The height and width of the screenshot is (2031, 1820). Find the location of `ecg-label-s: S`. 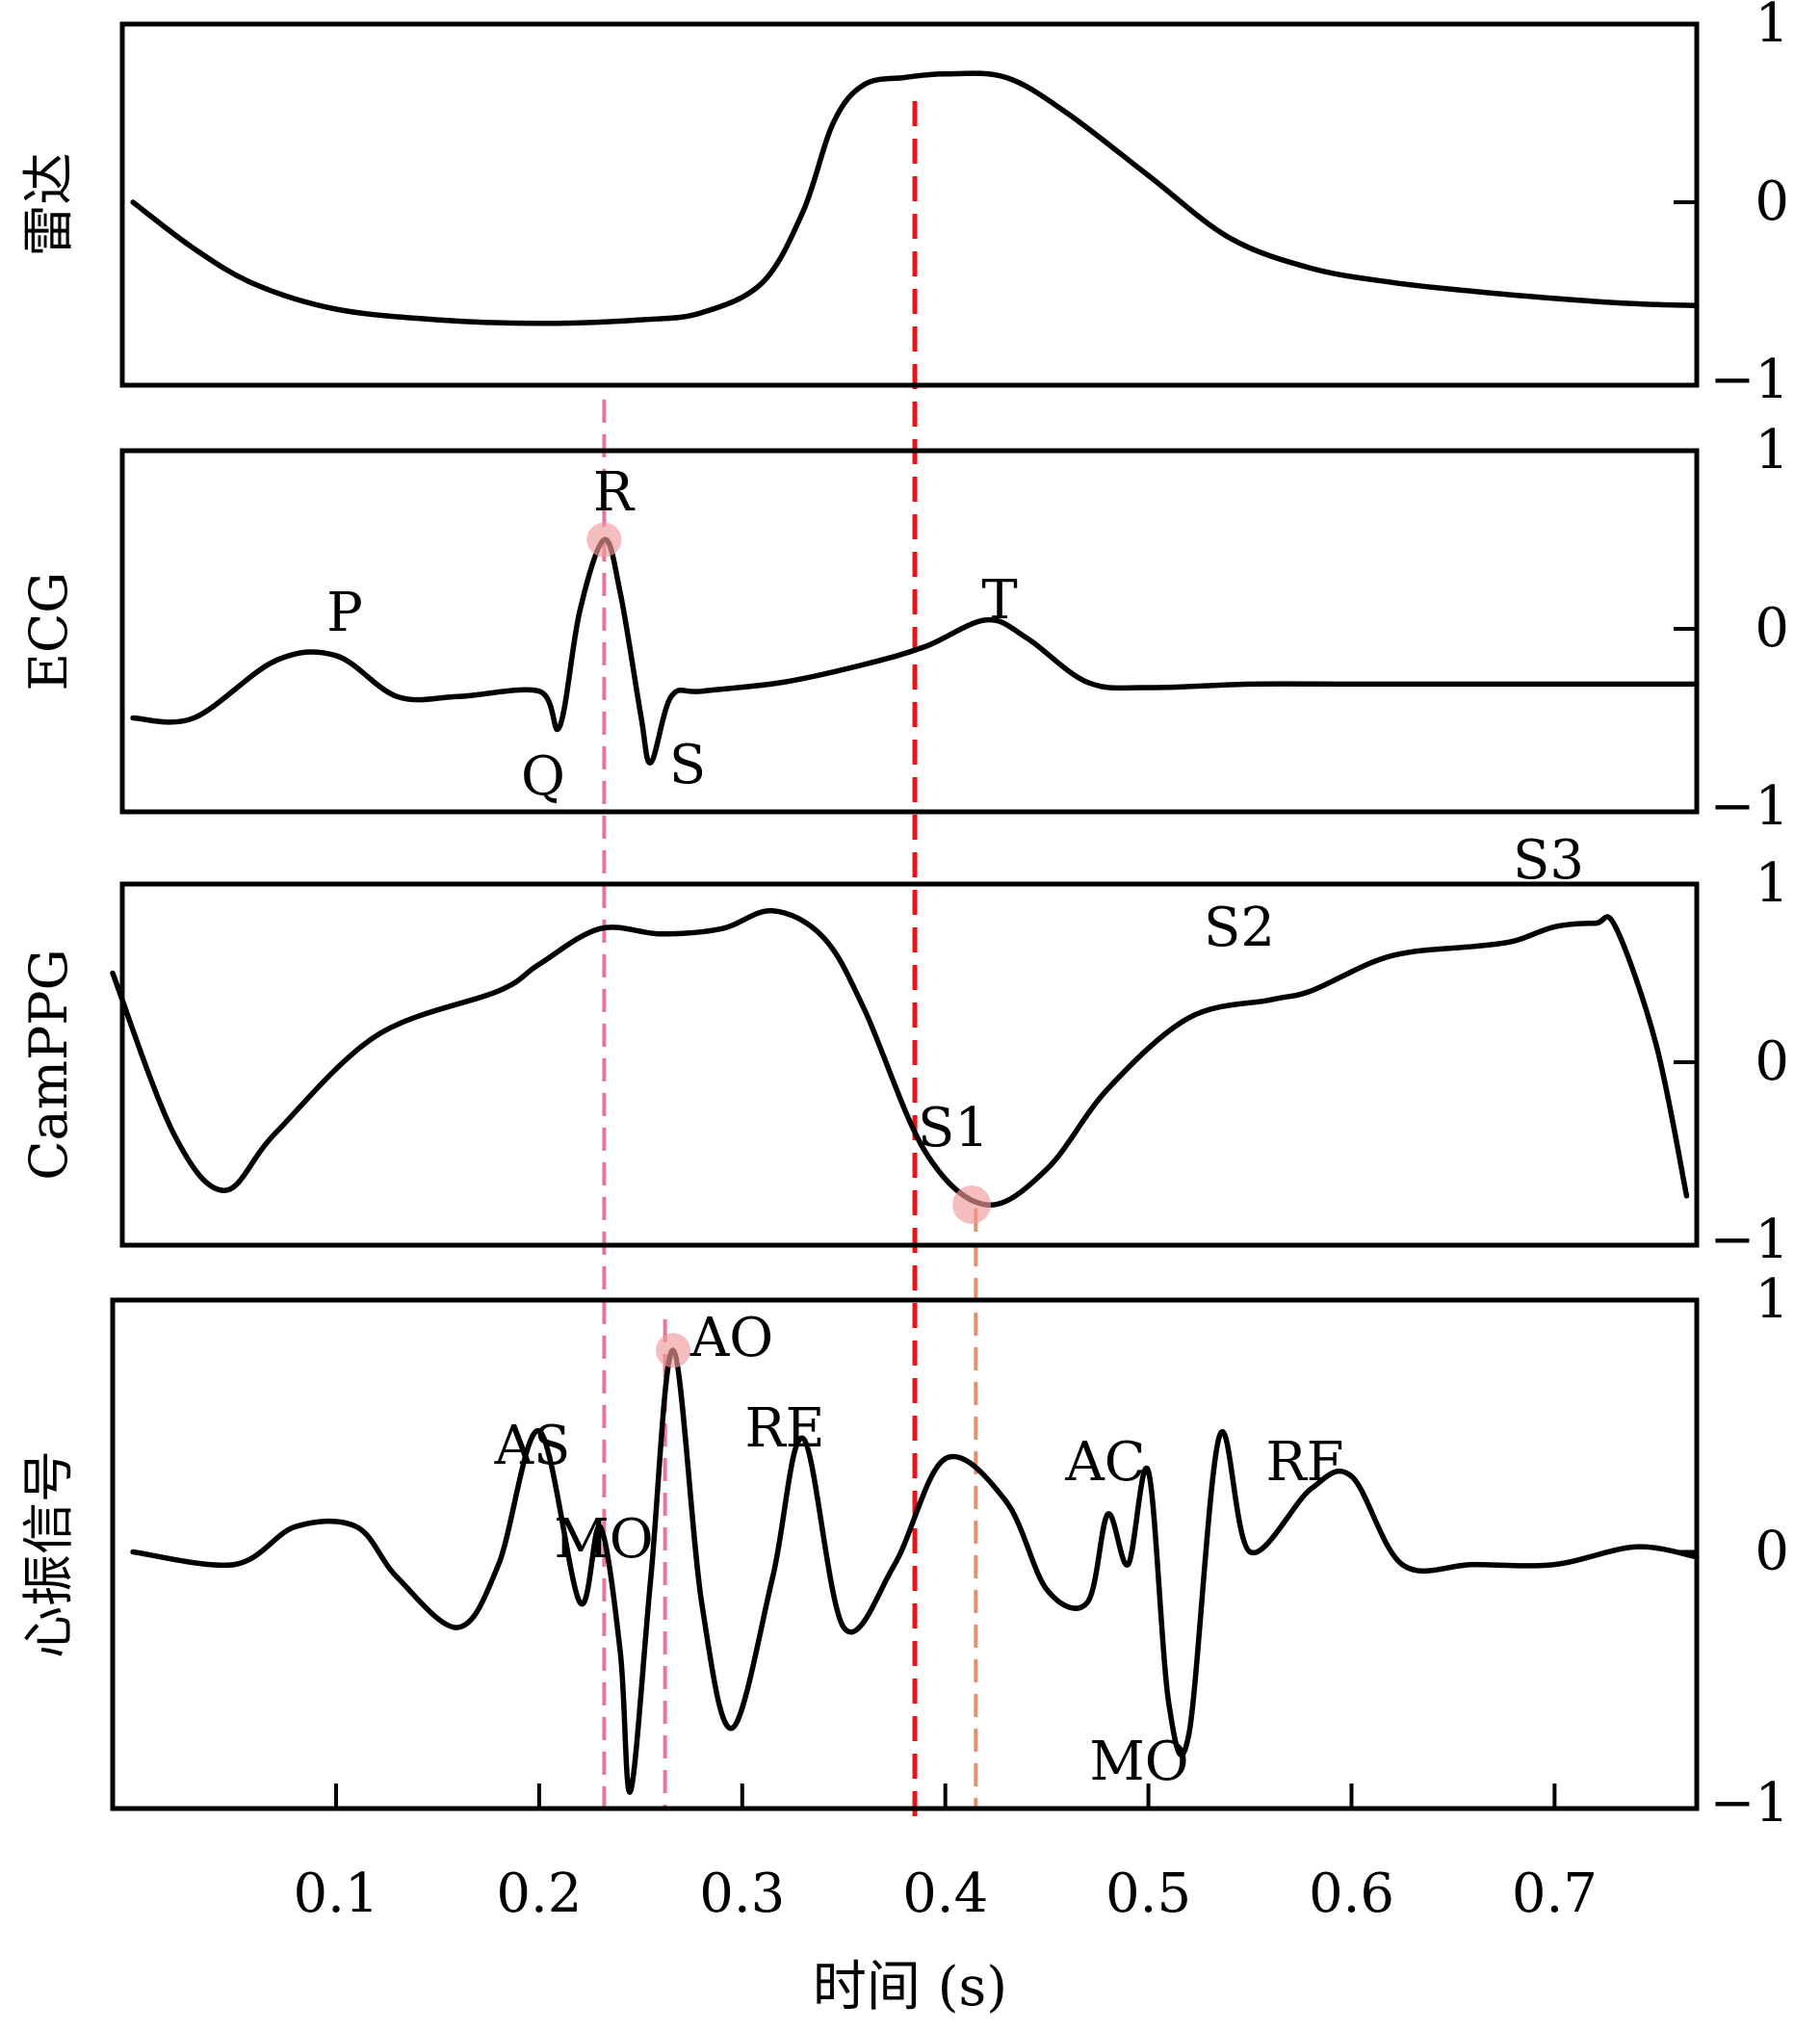

ecg-label-s: S is located at coordinates (687, 765).